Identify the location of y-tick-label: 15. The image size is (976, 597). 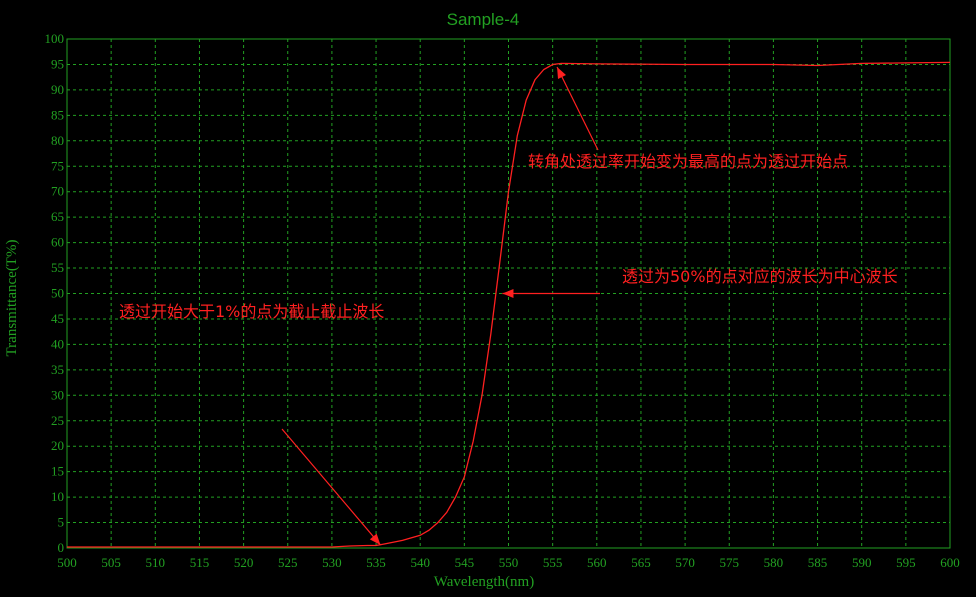
(57, 471).